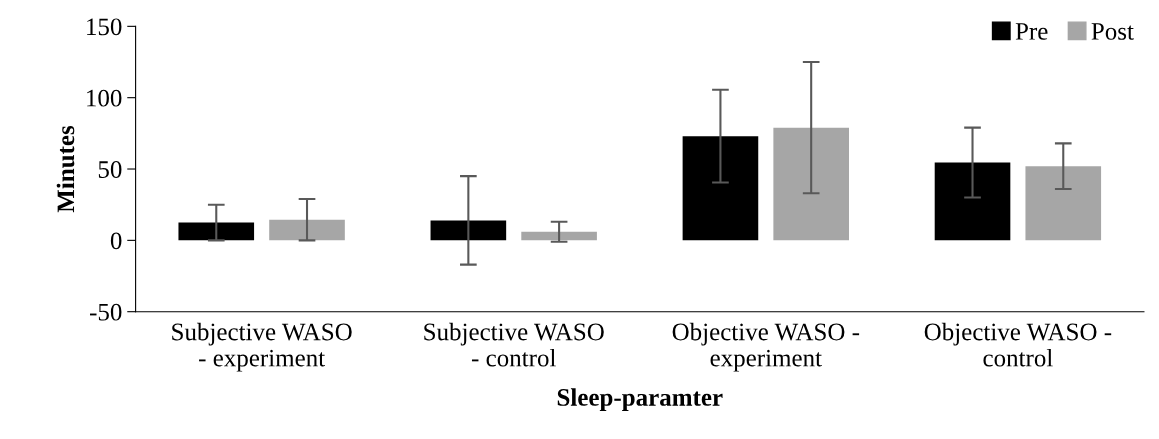 Image resolution: width=1159 pixels, height=439 pixels. Describe the element at coordinates (640, 399) in the screenshot. I see `x-axis-title: Sleep-paramter` at that location.